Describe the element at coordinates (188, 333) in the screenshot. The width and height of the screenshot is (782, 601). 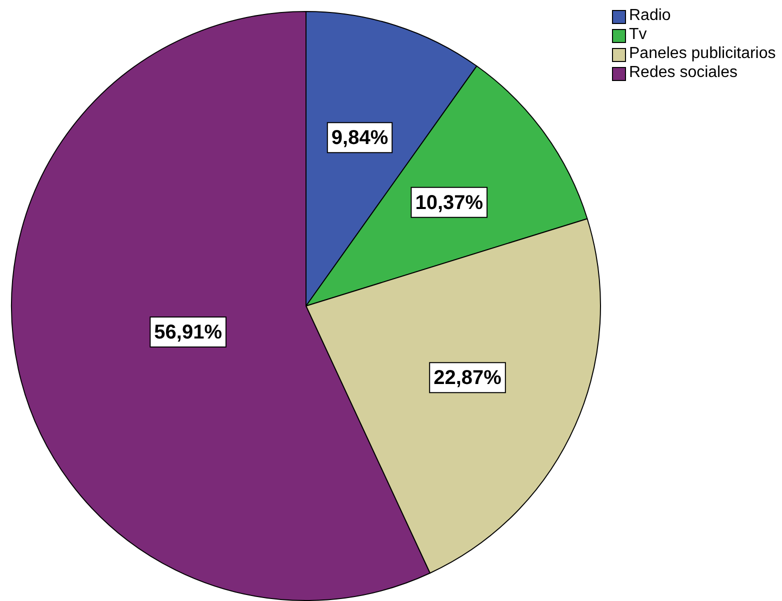
I see `data-label: 56,91%` at that location.